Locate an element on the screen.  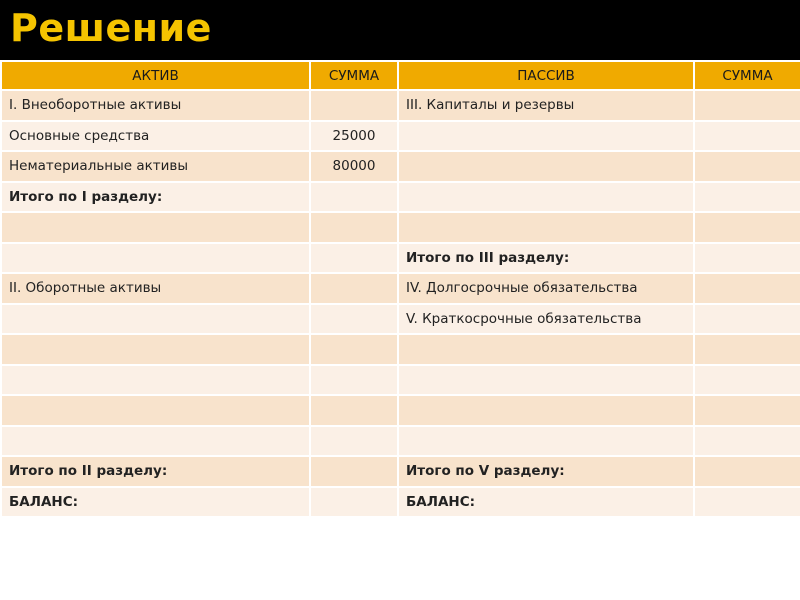
table-row: Итого по III разделу: is located at coordinates (400, 257).